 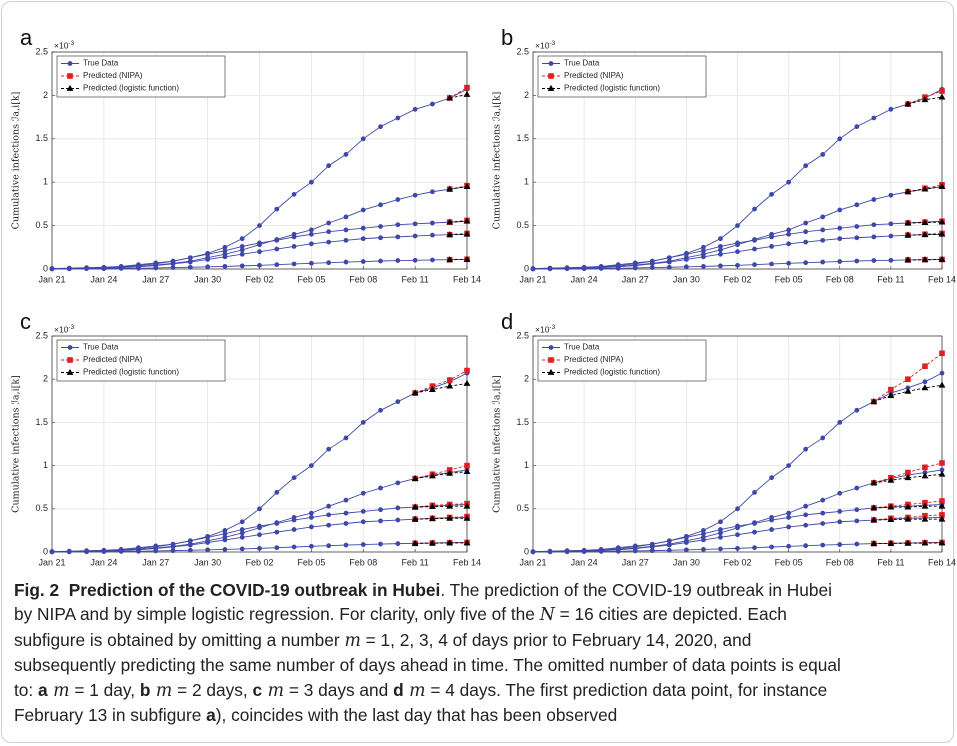 What do you see at coordinates (71, 327) in the screenshot?
I see `y-exponent: -3` at bounding box center [71, 327].